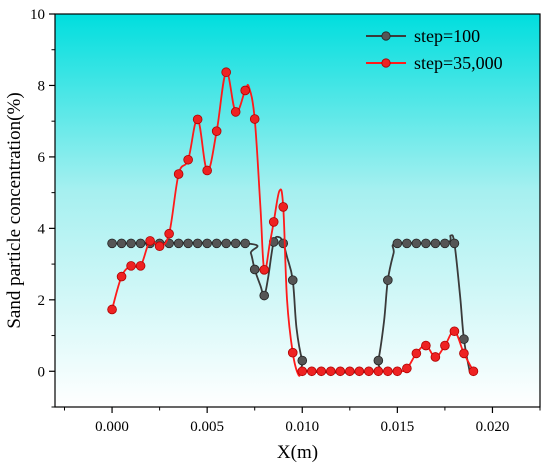 This screenshot has height=467, width=550. I want to click on y-tick-label: 8, so click(42, 86).